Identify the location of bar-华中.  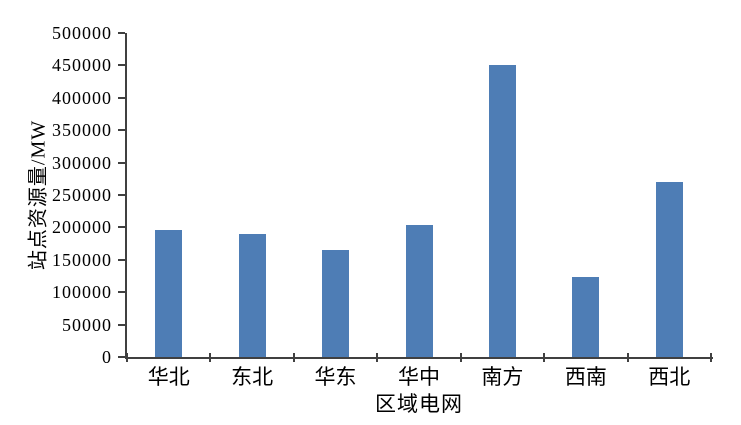
(419, 291).